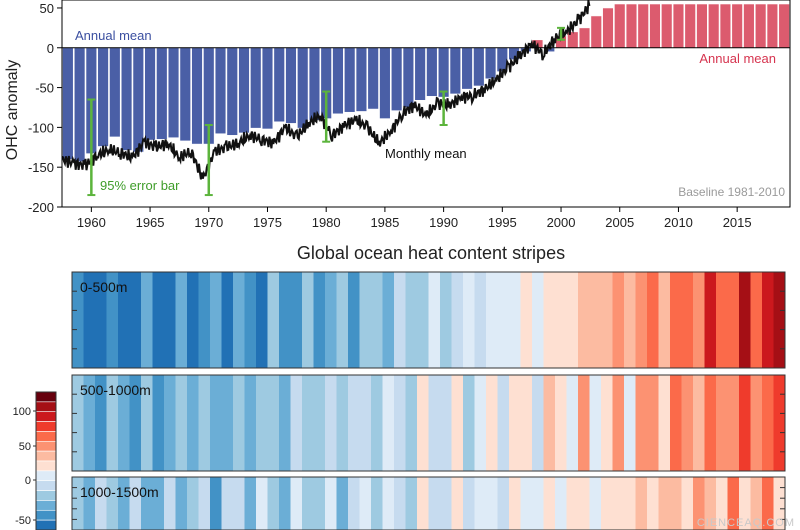 The image size is (800, 530). What do you see at coordinates (150, 222) in the screenshot?
I see `x-tick-label: 1965` at bounding box center [150, 222].